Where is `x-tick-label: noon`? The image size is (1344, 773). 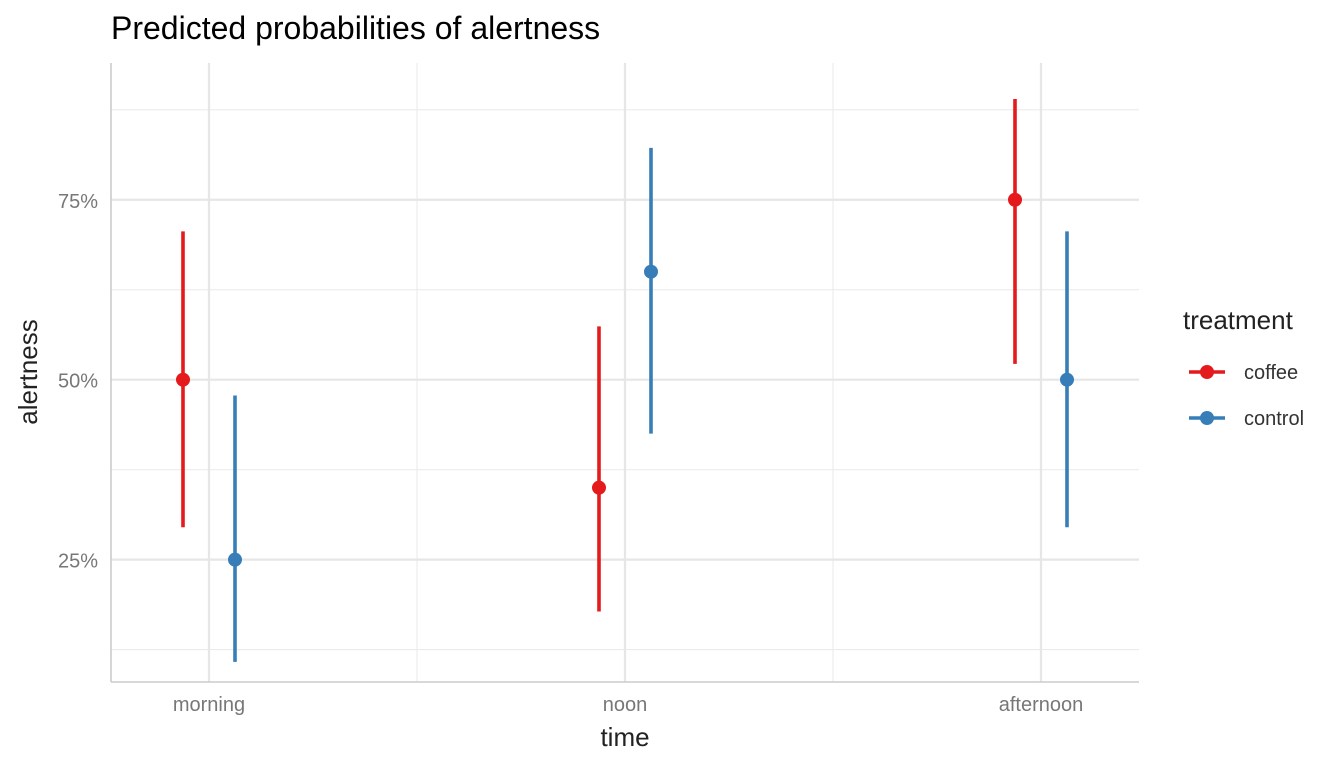 x-tick-label: noon is located at coordinates (625, 705).